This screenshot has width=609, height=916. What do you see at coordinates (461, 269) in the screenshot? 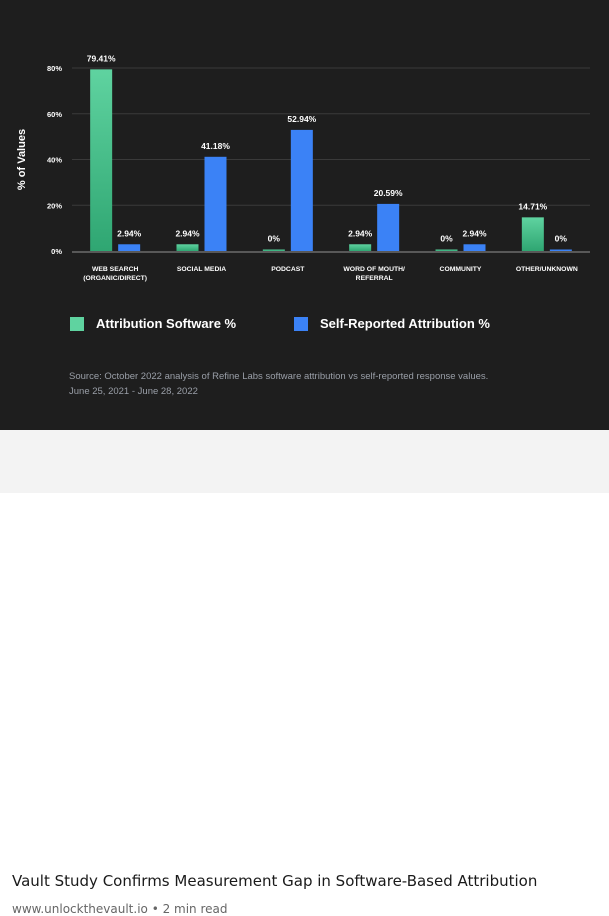
I see `x-tick-label: COMMUNITY` at bounding box center [461, 269].